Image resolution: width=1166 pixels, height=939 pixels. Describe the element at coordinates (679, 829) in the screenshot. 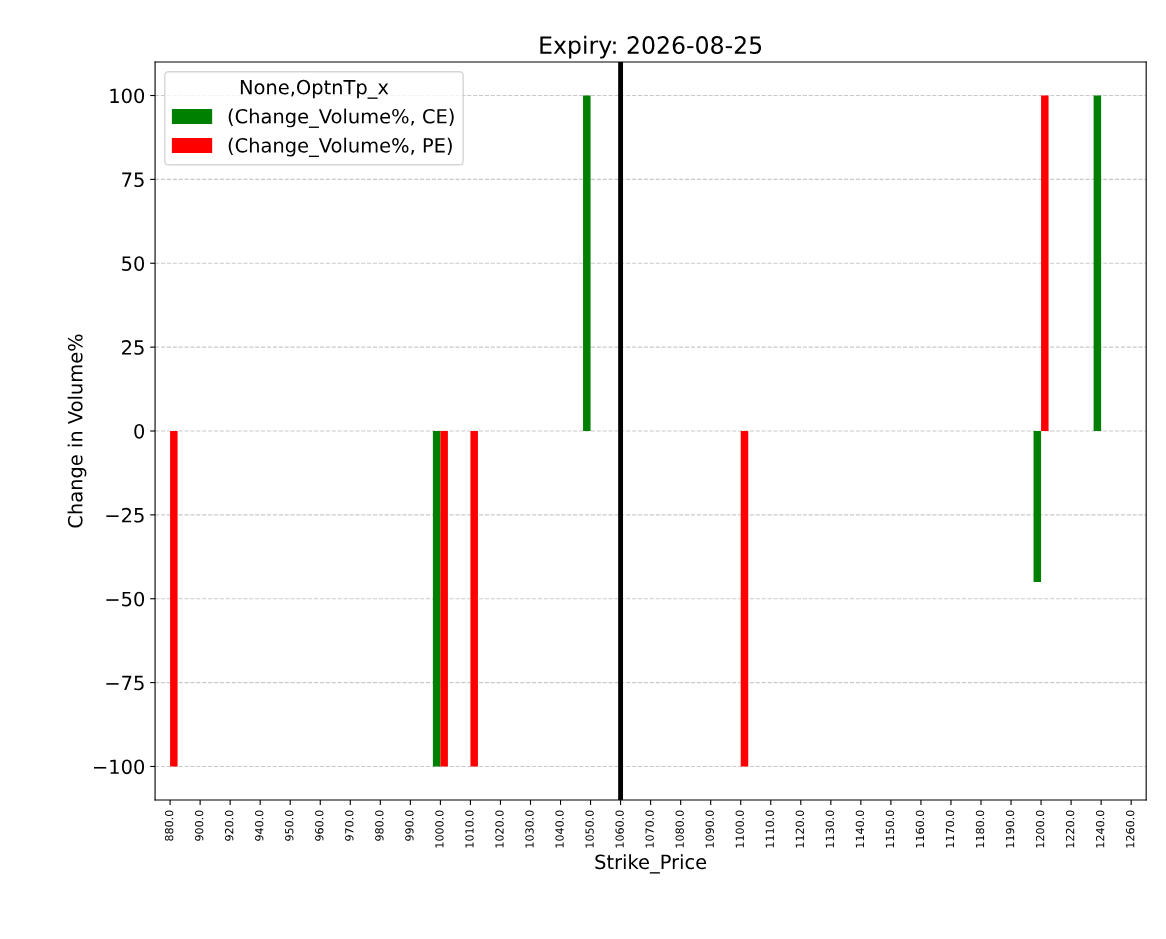

I see `x-tick-label: 1080.0` at that location.